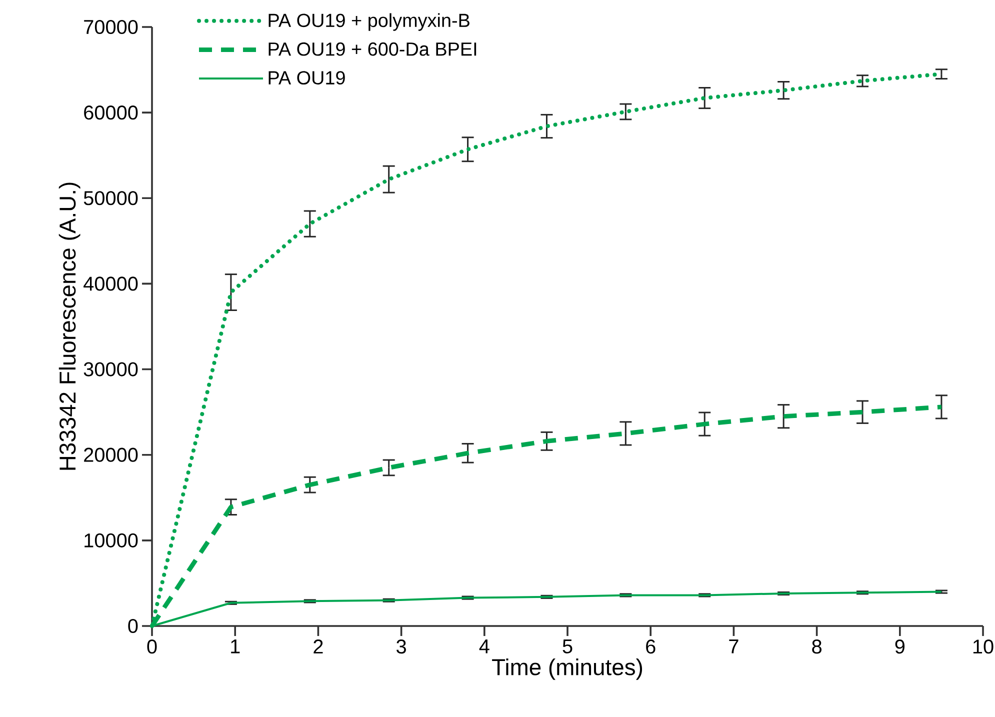  I want to click on x-tick-label: 5, so click(567, 647).